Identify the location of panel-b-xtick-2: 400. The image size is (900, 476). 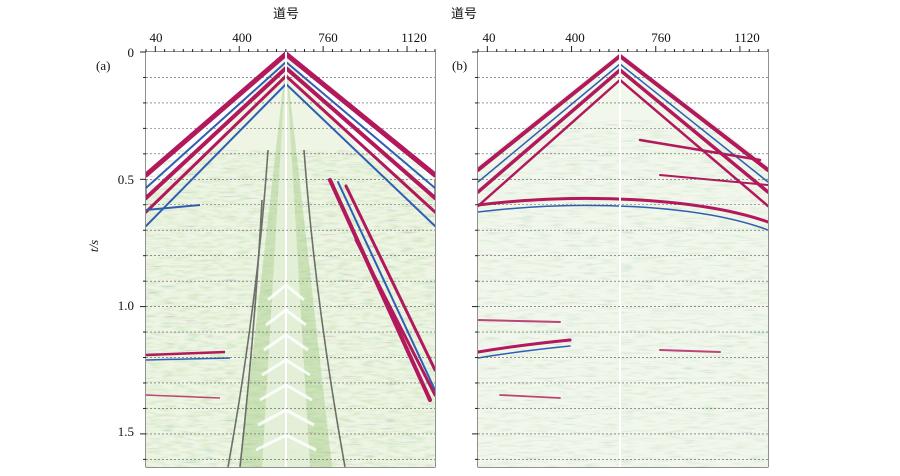
(575, 37).